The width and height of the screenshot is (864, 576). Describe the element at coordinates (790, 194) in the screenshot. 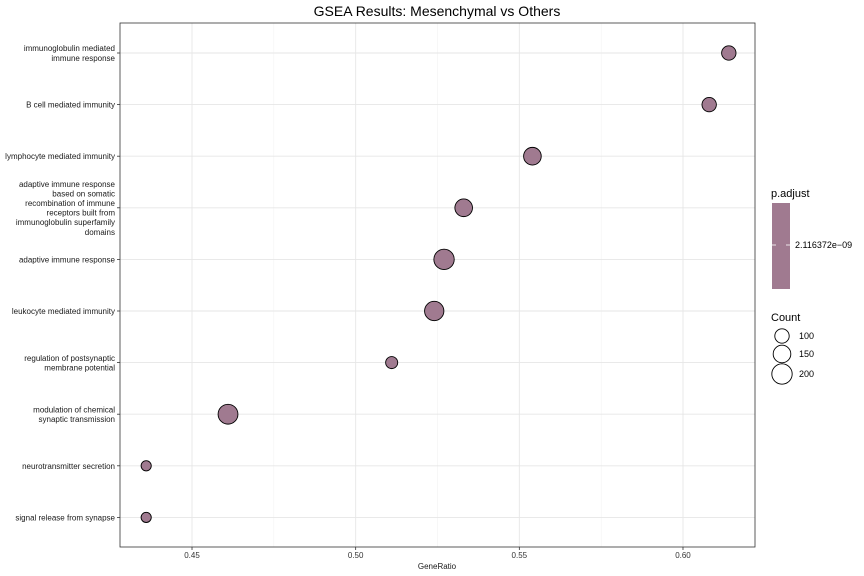

I see `color-legend-title: p.adjust` at that location.